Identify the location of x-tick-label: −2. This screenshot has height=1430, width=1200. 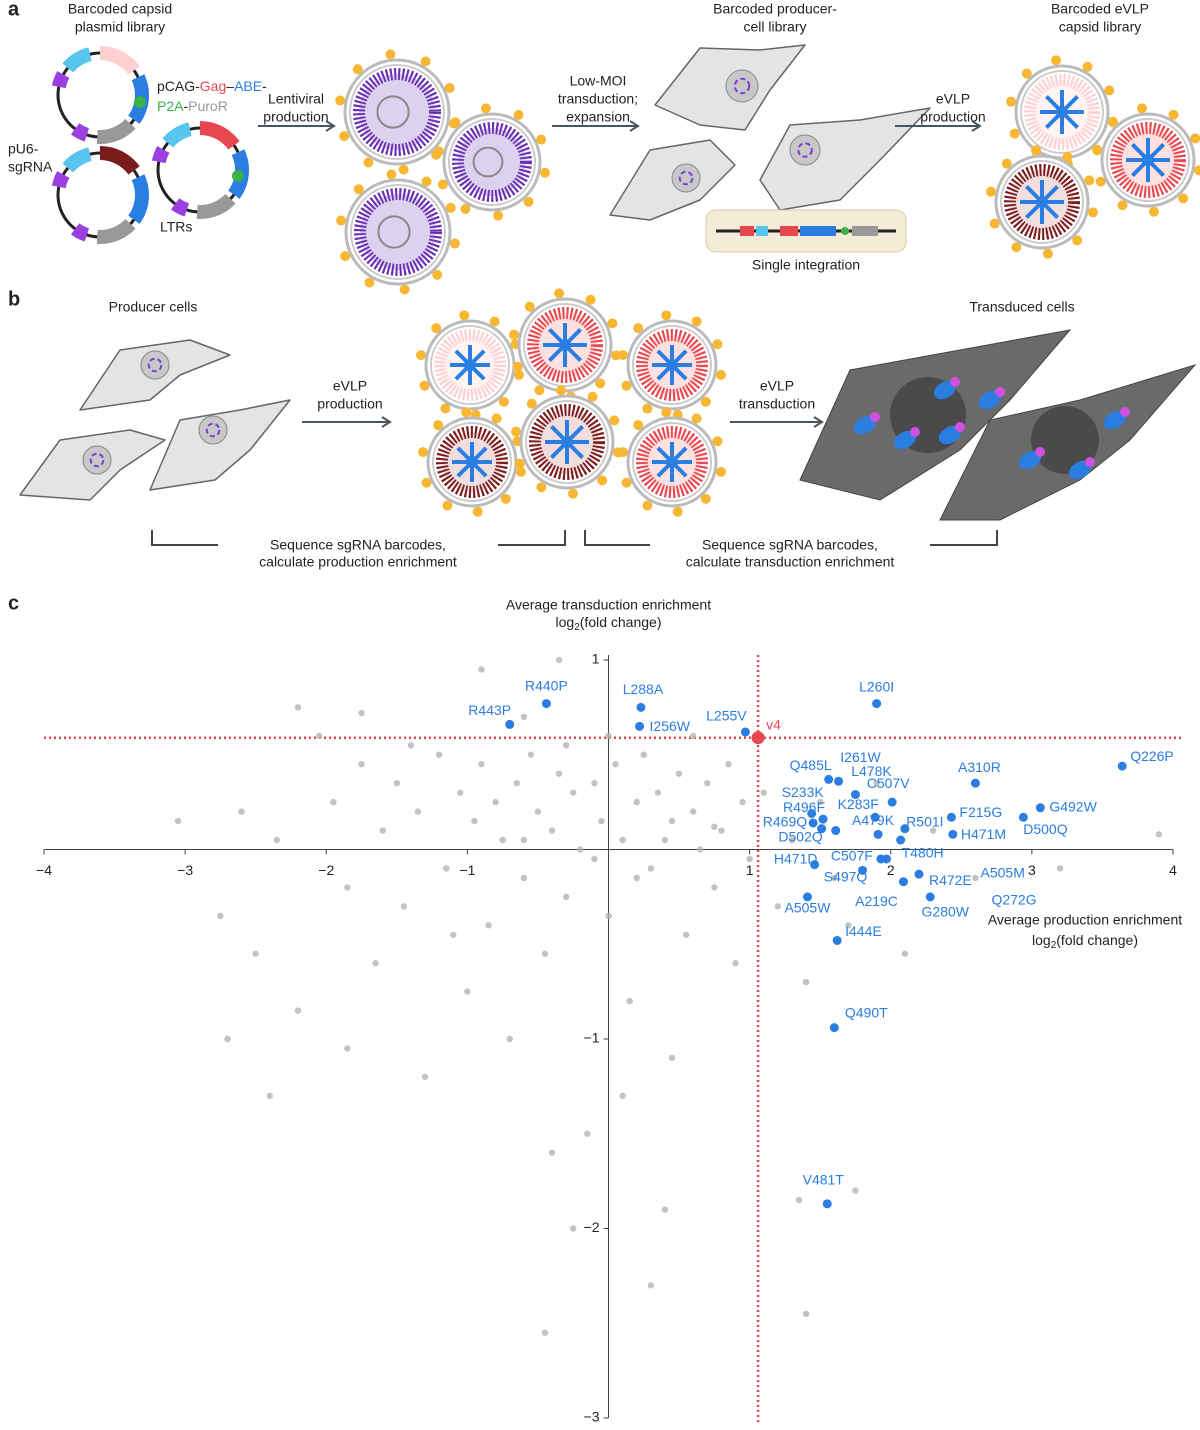
(326, 870).